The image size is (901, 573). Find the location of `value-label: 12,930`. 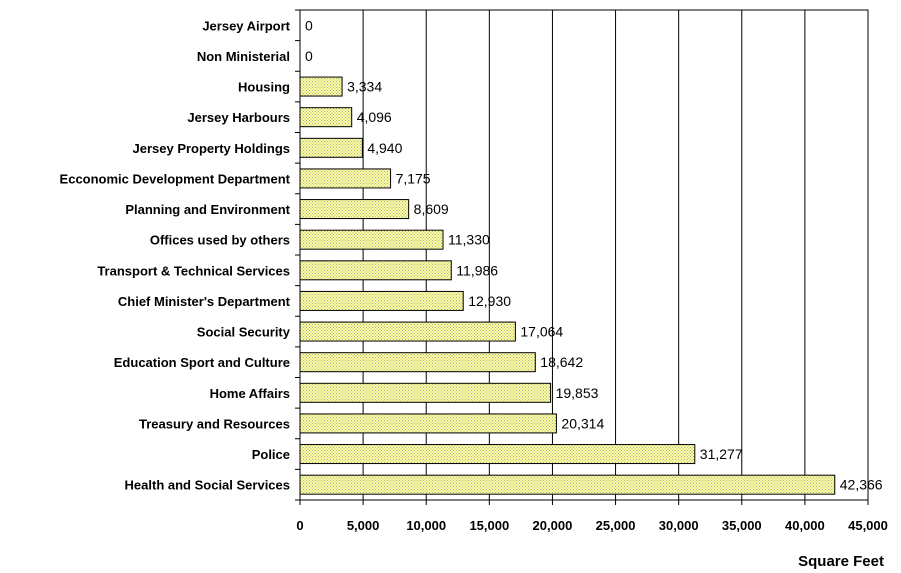

value-label: 12,930 is located at coordinates (489, 301).